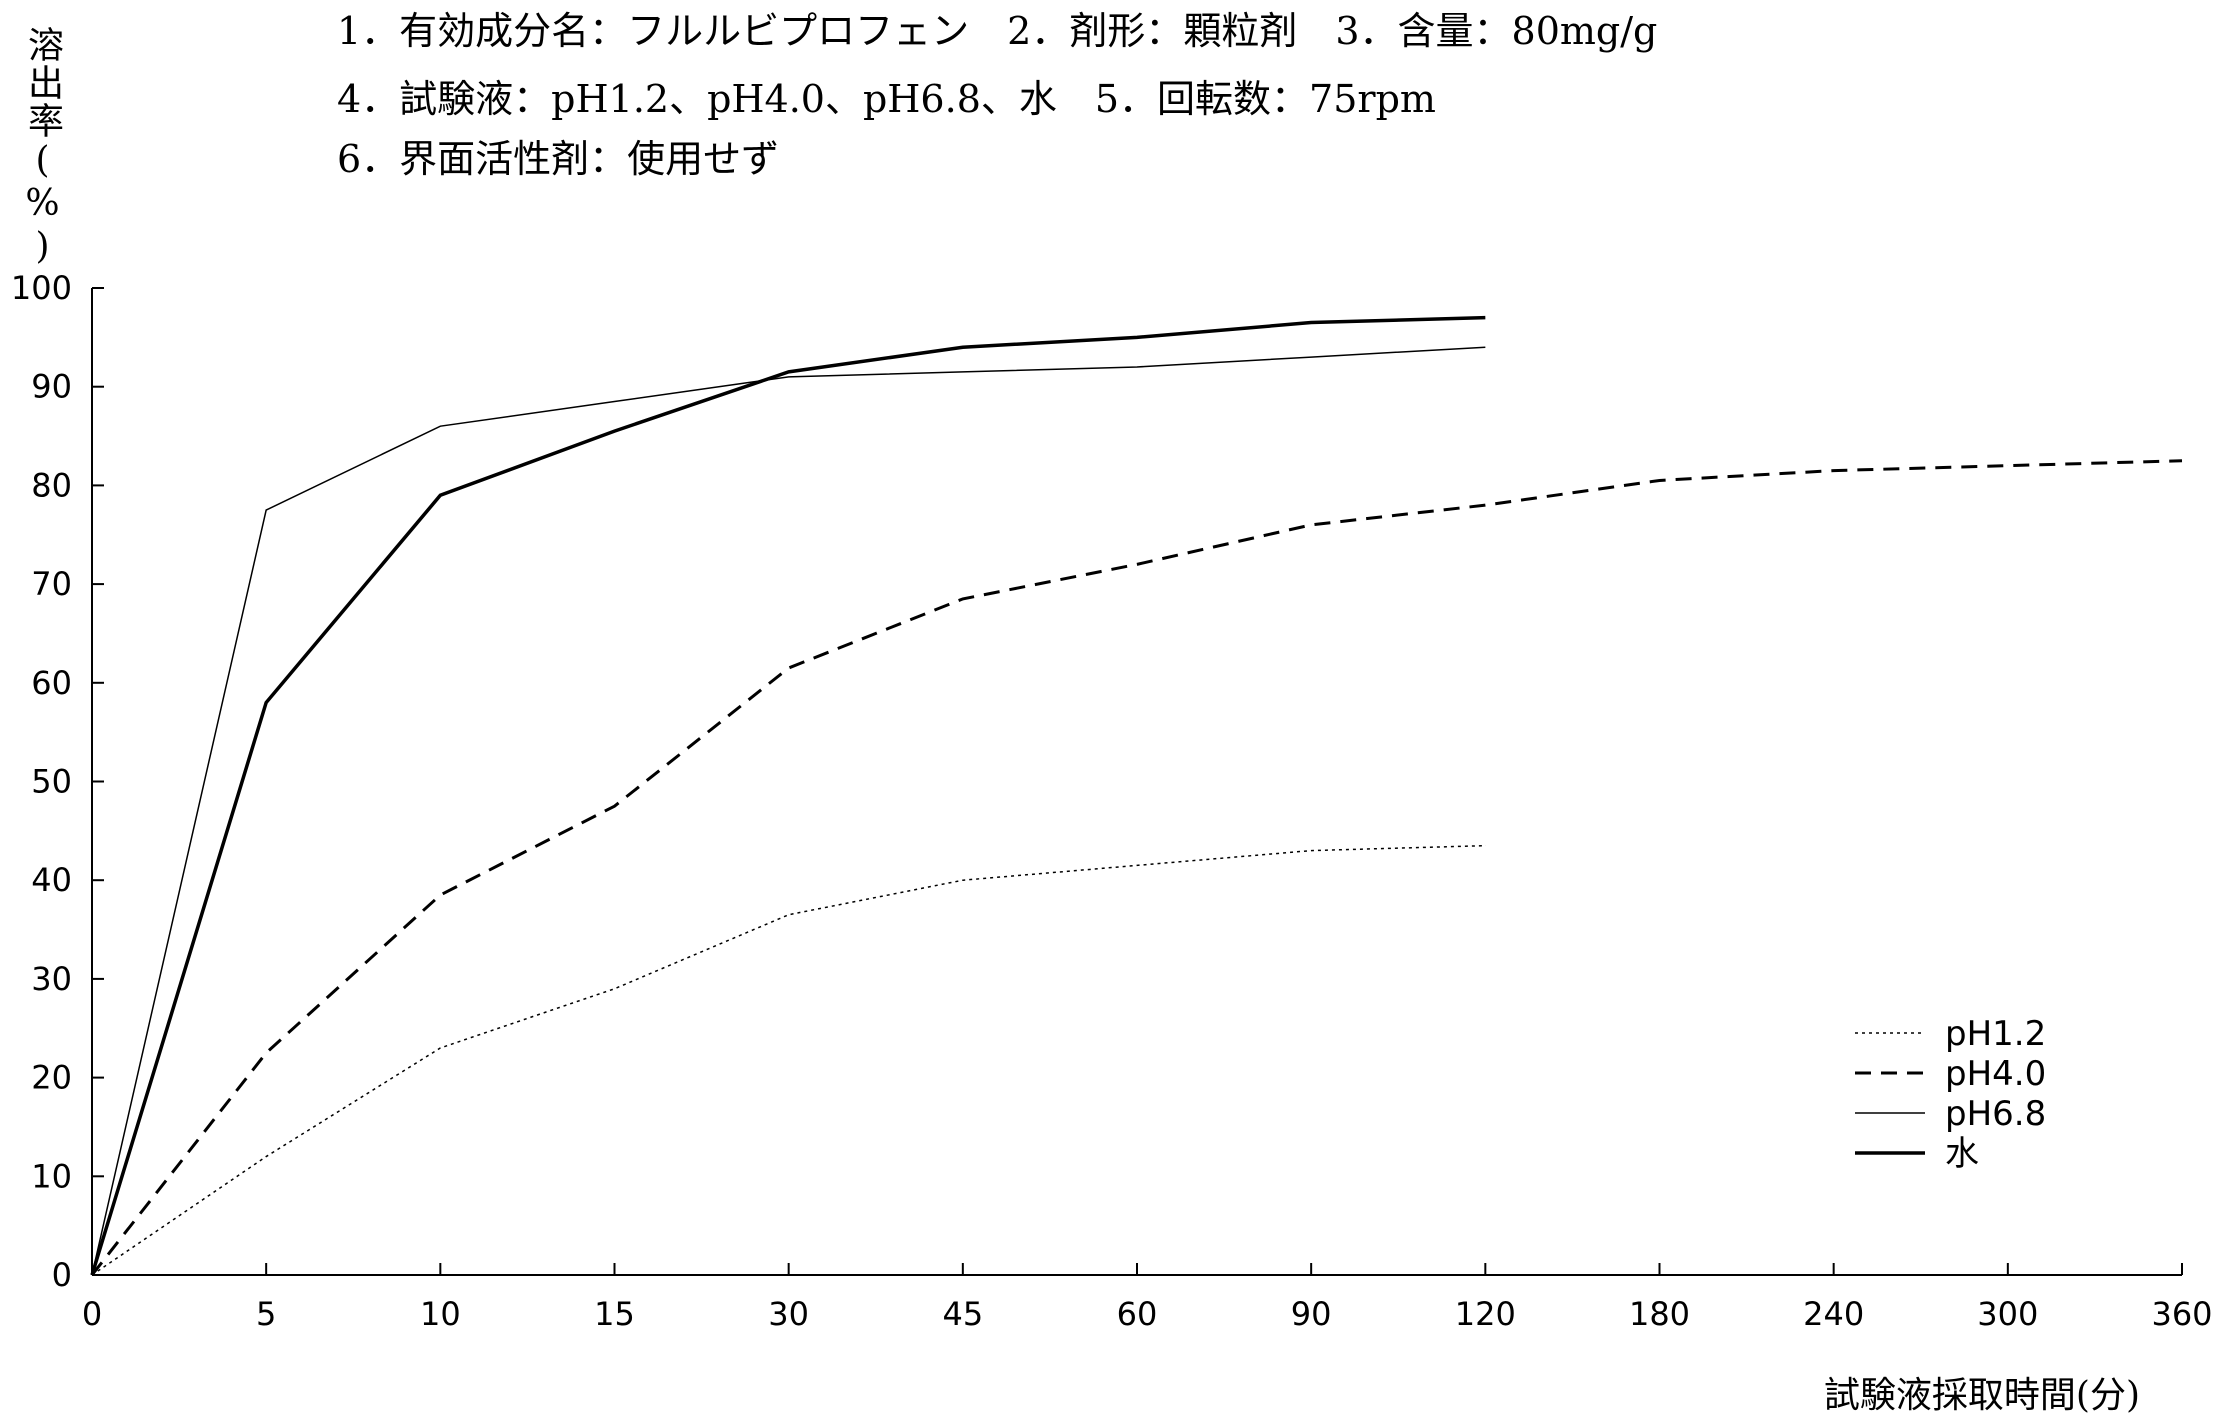 This screenshot has width=2215, height=1417. What do you see at coordinates (614, 1314) in the screenshot?
I see `x-tick-label: 15` at bounding box center [614, 1314].